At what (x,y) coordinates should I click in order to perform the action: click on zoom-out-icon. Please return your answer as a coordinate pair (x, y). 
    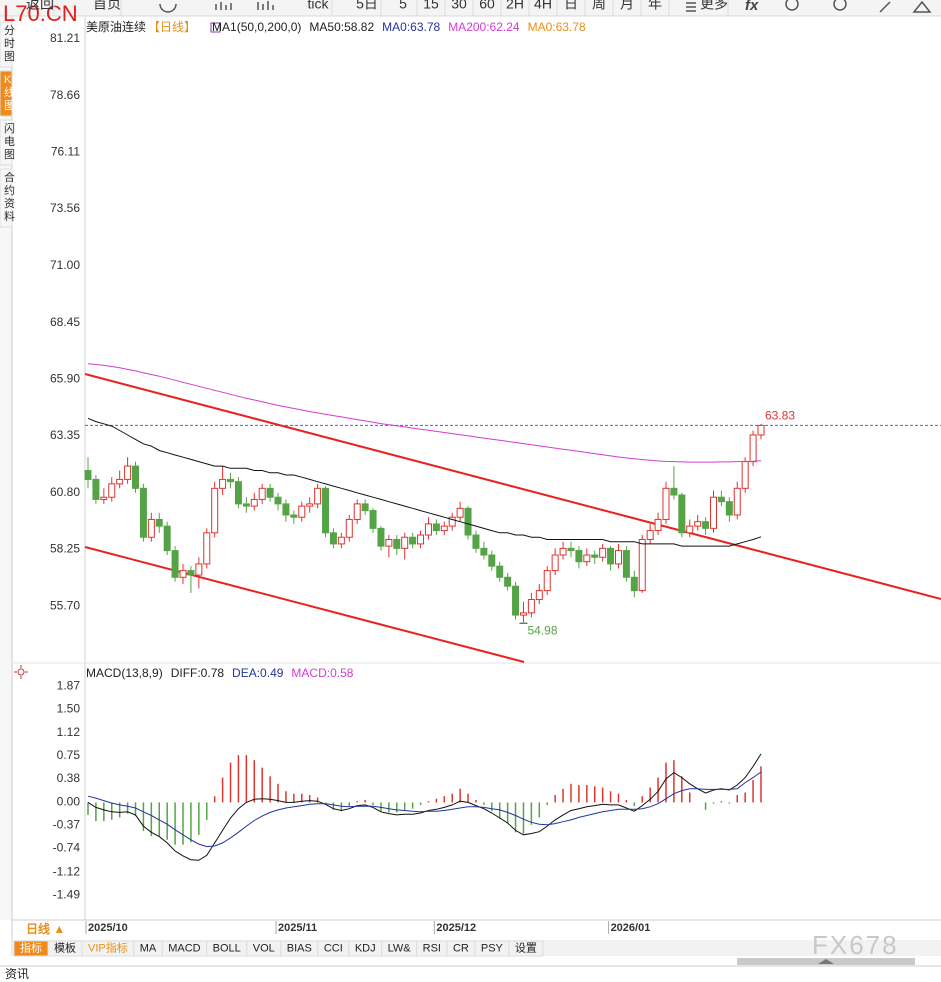
    Looking at the image, I should click on (792, 5).